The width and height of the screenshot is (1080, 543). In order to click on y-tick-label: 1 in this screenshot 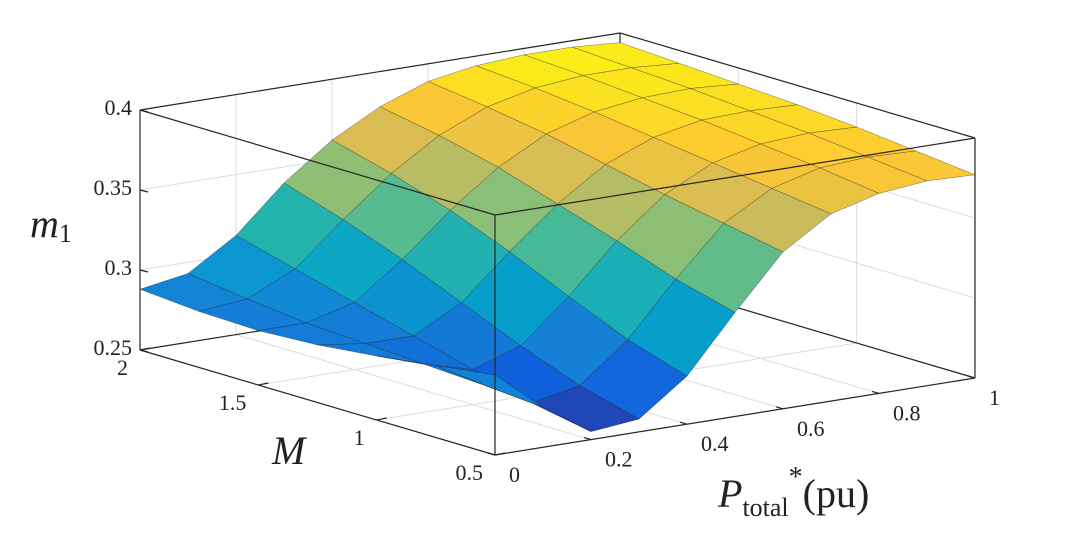, I will do `click(359, 437)`.